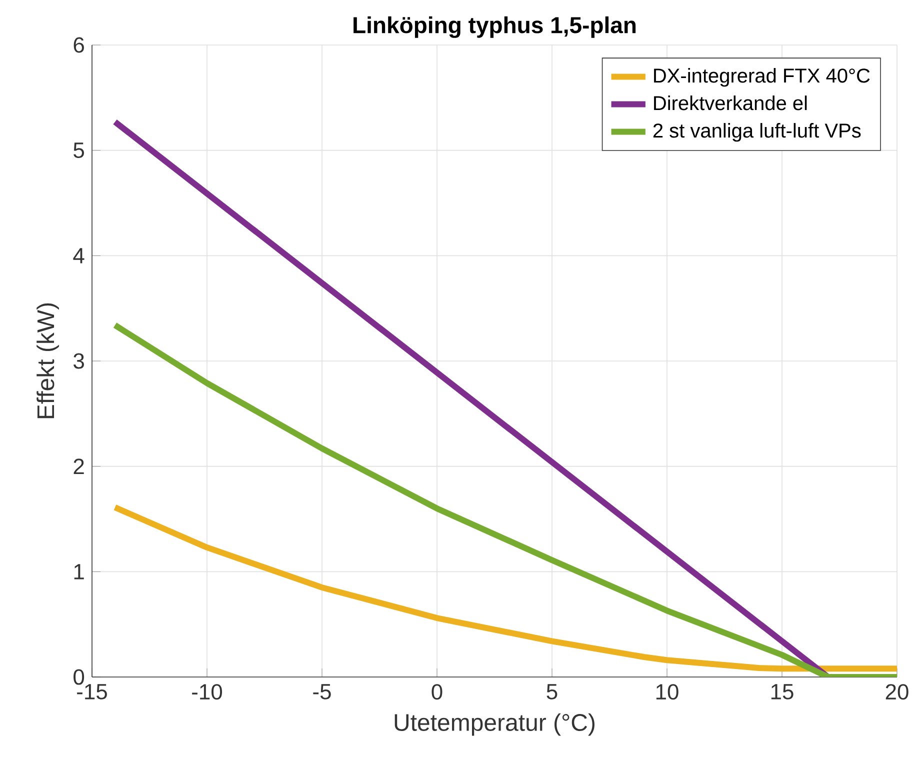  Describe the element at coordinates (757, 132) in the screenshot. I see `legend-label: 2 st vanliga luft-luft VPs` at that location.